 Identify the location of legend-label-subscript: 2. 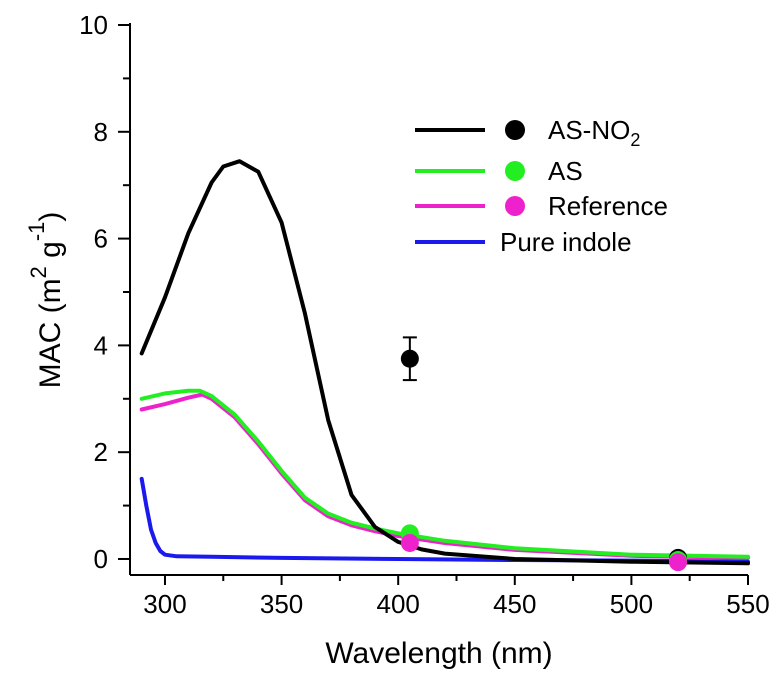
(635, 140).